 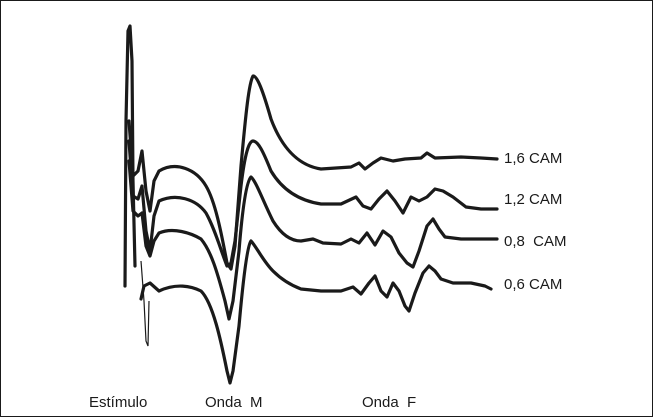 I want to click on trace-label-0-8-cam: 0,8 CAM, so click(x=535, y=241).